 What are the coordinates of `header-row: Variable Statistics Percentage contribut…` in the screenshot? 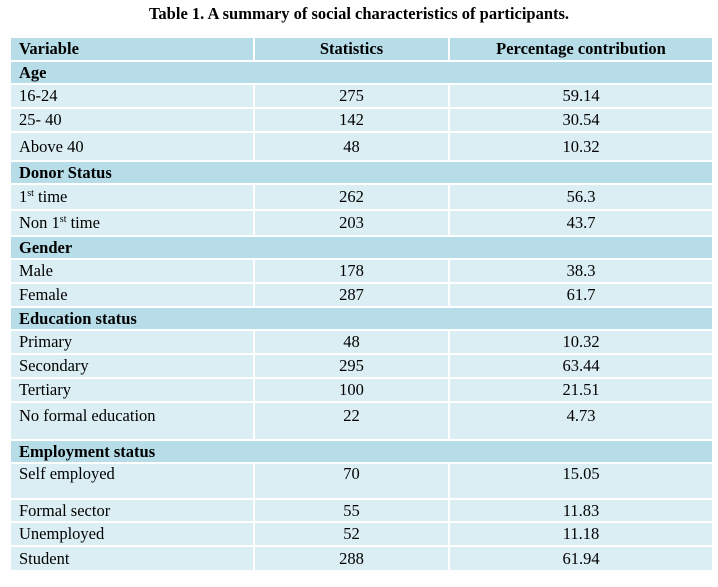 It's located at (361, 49).